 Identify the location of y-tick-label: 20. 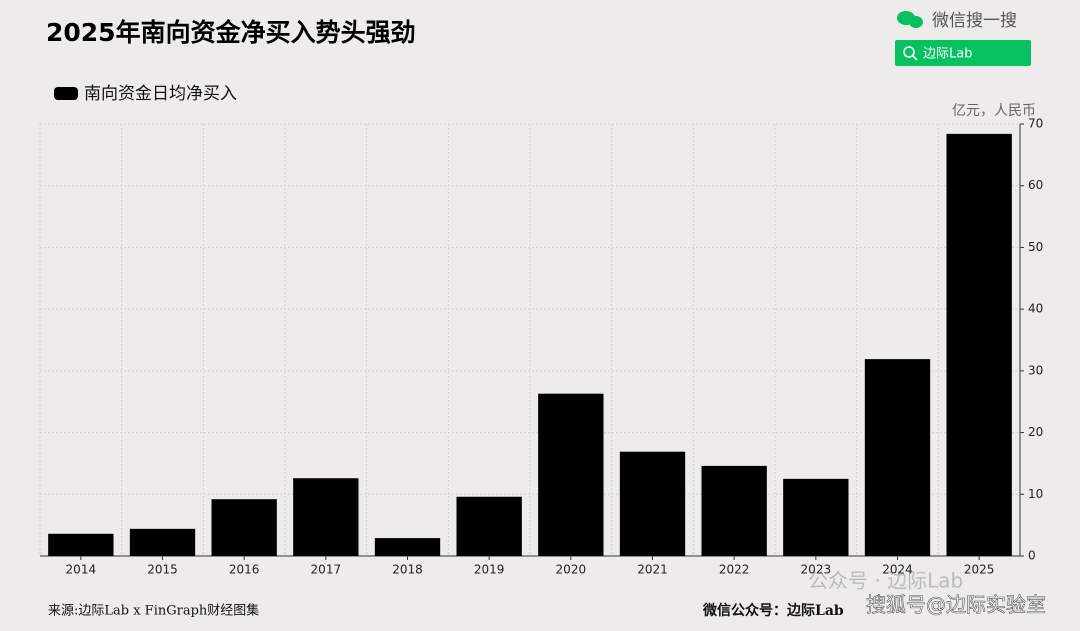
(1035, 432).